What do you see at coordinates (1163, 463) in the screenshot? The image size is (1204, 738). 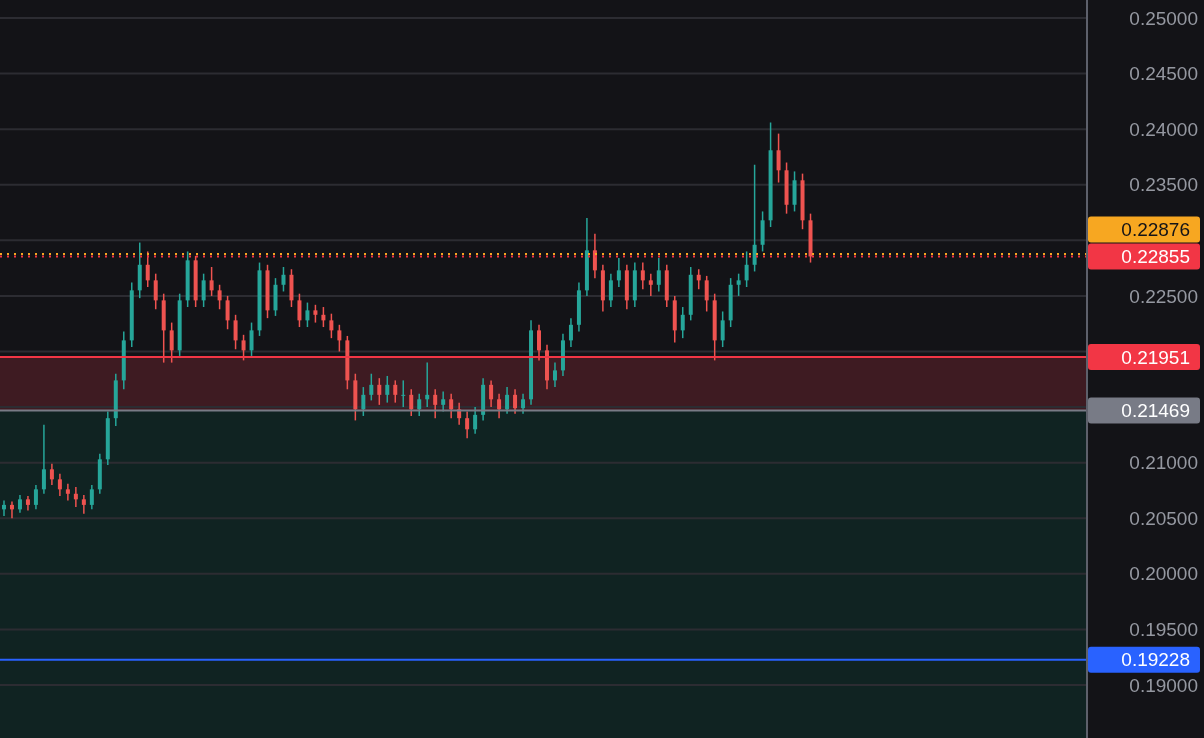 I see `y-tick-label: 0.21000` at bounding box center [1163, 463].